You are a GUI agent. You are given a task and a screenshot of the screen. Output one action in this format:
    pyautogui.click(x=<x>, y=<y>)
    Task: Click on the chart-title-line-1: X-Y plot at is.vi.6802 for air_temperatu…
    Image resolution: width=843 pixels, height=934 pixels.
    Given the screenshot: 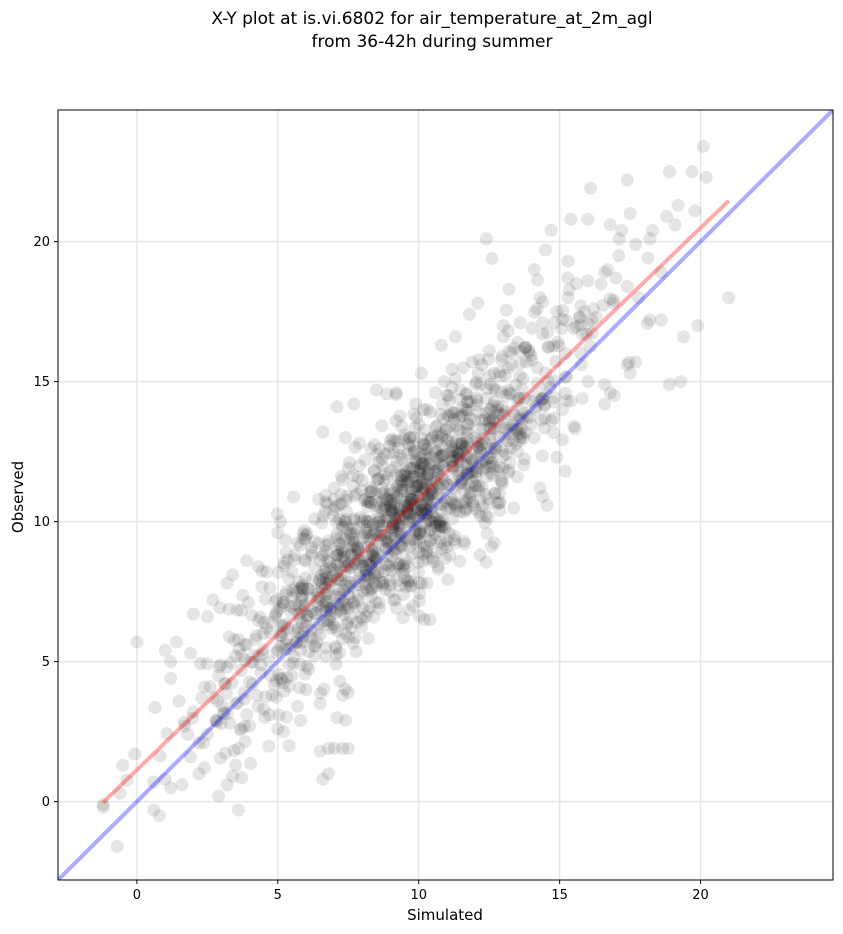 What is the action you would take?
    pyautogui.click(x=431, y=19)
    